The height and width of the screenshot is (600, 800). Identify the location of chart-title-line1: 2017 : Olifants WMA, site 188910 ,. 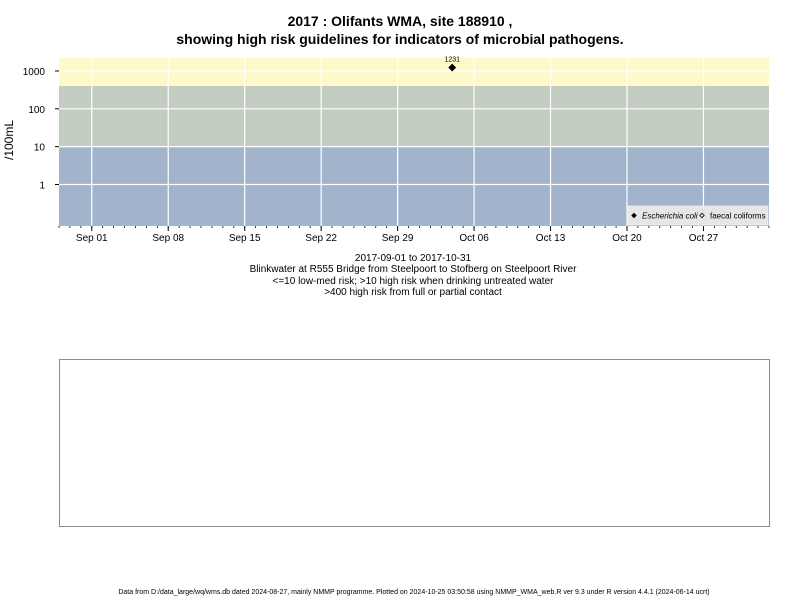
(400, 21).